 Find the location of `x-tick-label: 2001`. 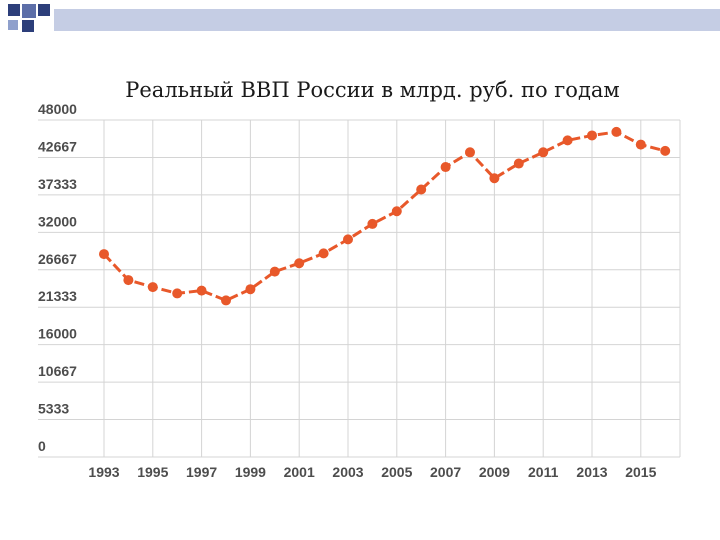

x-tick-label: 2001 is located at coordinates (299, 472).